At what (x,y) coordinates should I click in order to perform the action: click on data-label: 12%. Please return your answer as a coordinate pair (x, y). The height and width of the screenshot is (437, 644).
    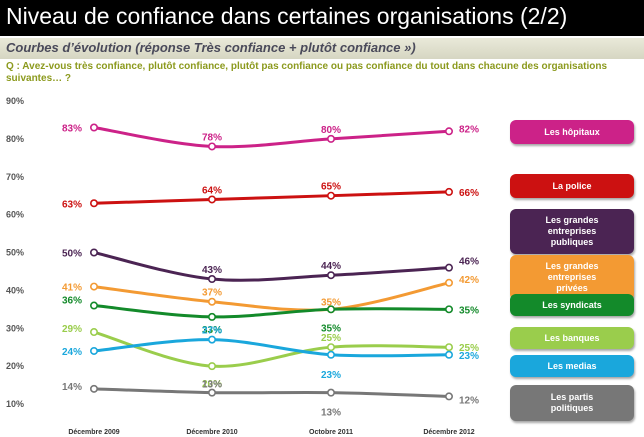
    Looking at the image, I should click on (469, 400).